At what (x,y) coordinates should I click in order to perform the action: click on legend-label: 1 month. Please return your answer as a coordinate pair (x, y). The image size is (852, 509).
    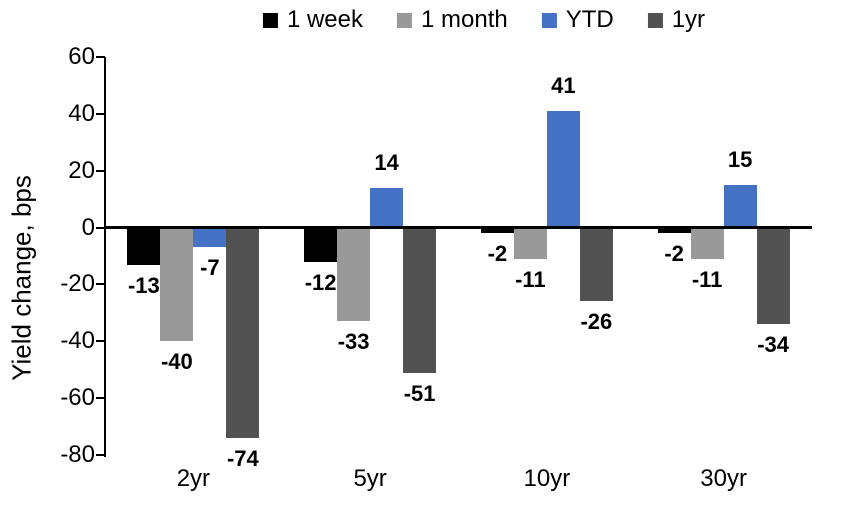
    Looking at the image, I should click on (464, 19).